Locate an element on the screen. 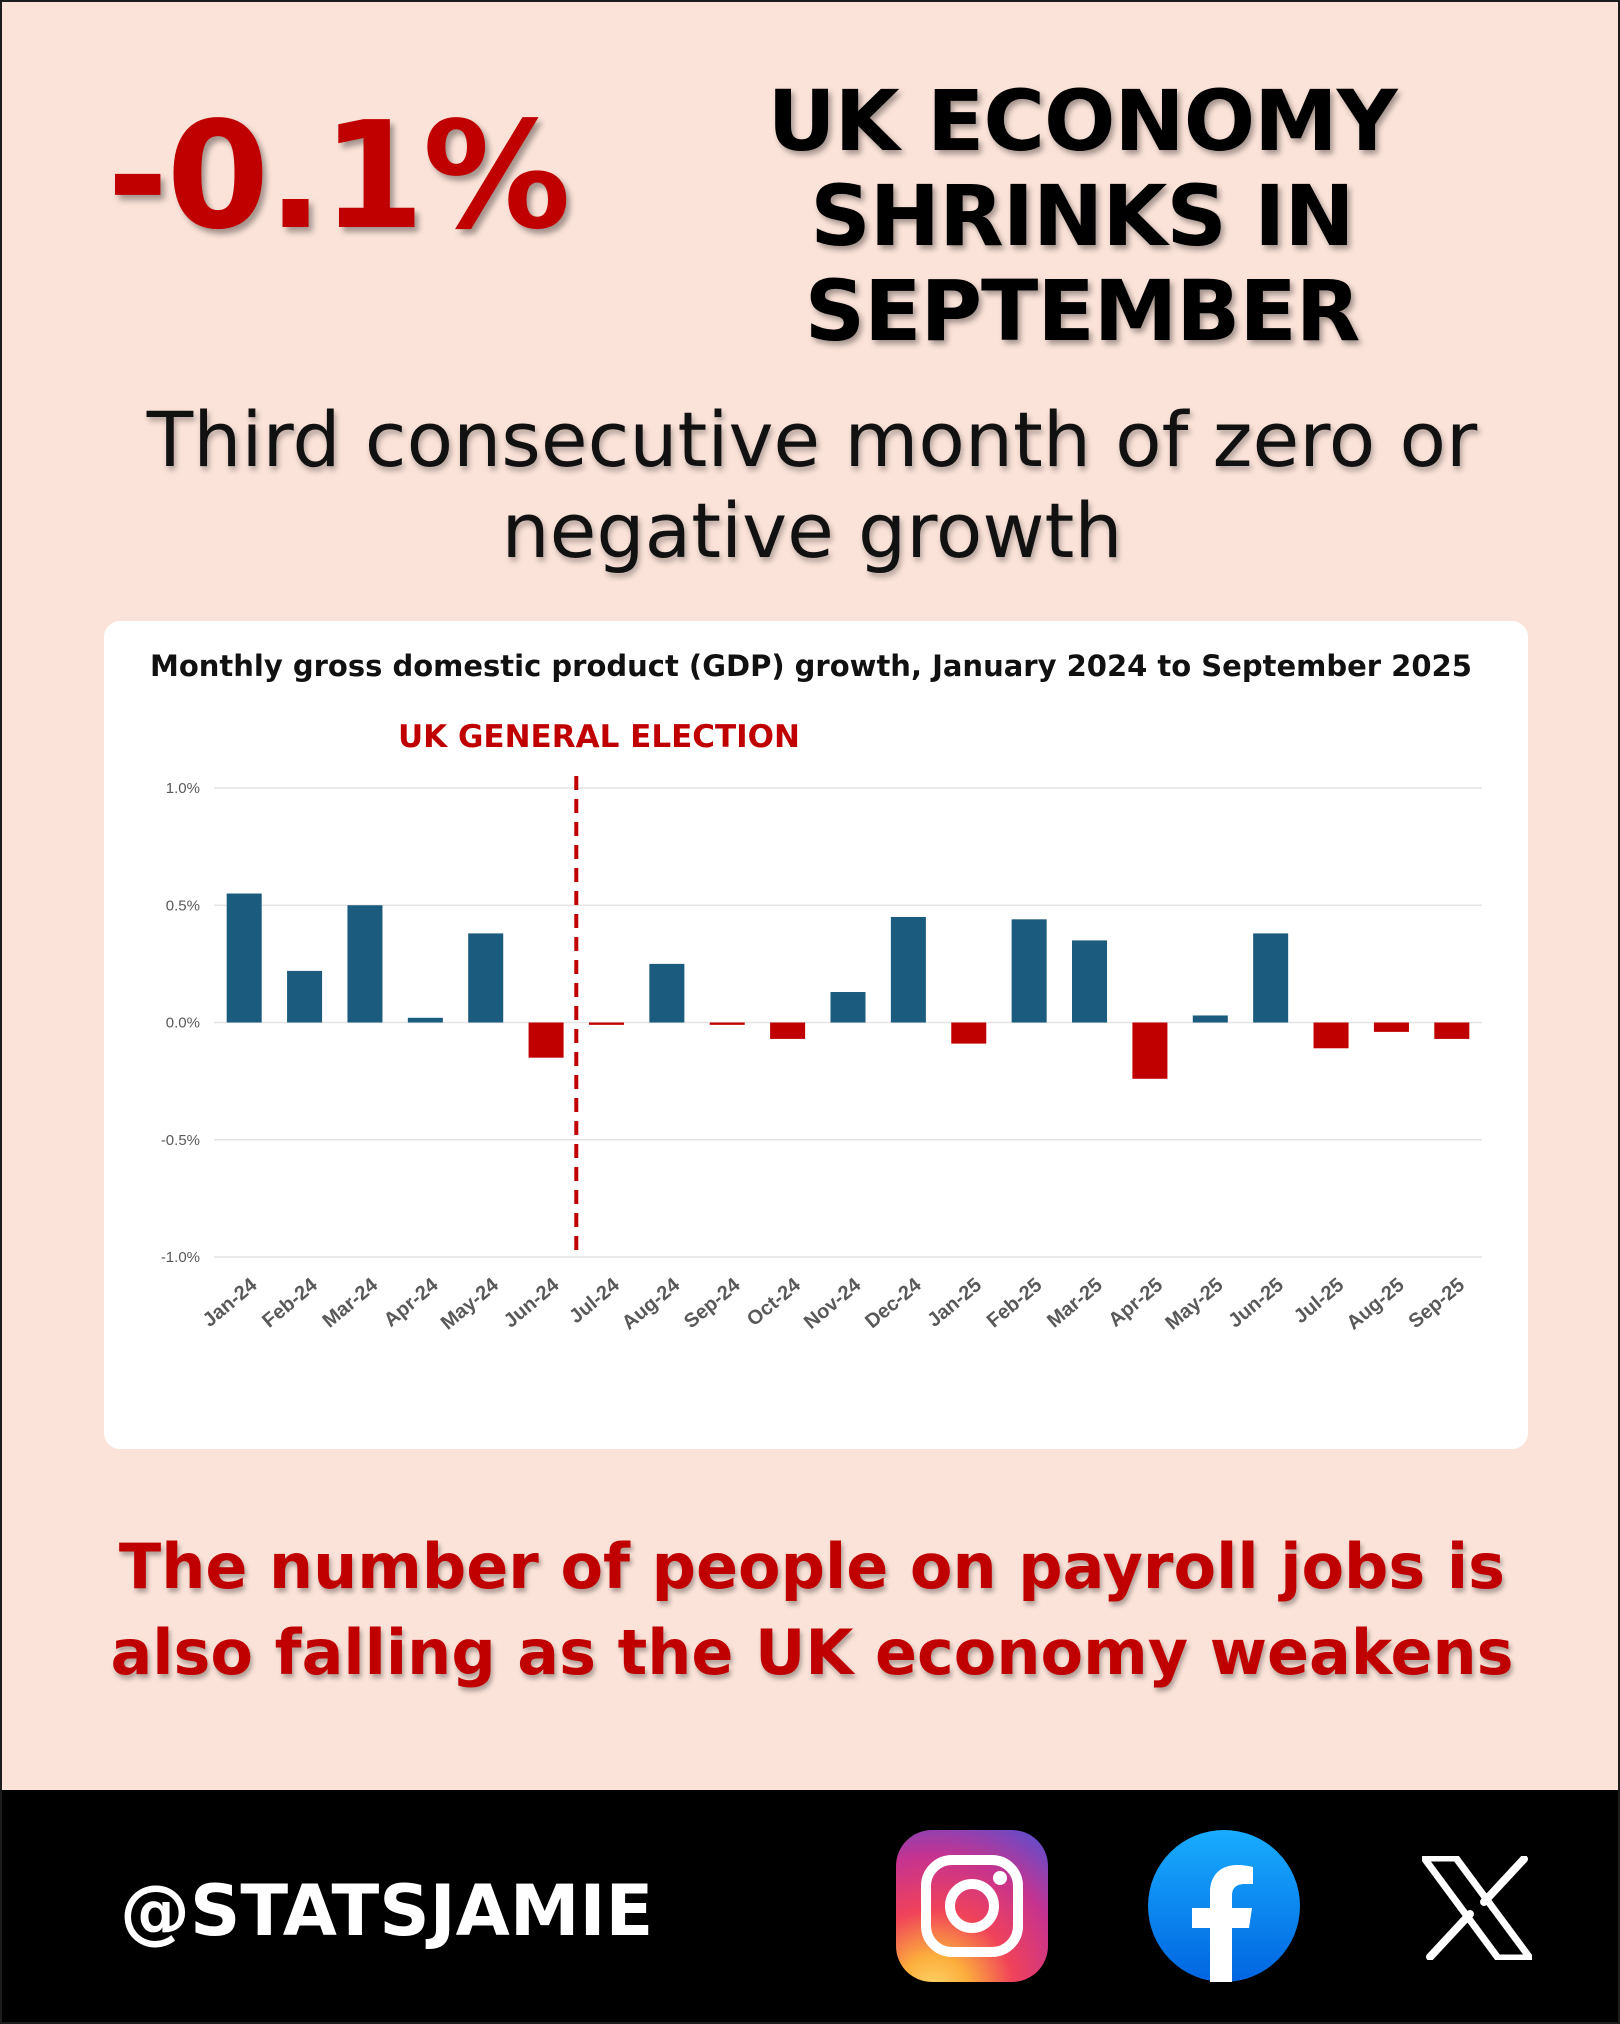 The height and width of the screenshot is (2024, 1620). y-tick-label: -1.0% is located at coordinates (180, 1257).